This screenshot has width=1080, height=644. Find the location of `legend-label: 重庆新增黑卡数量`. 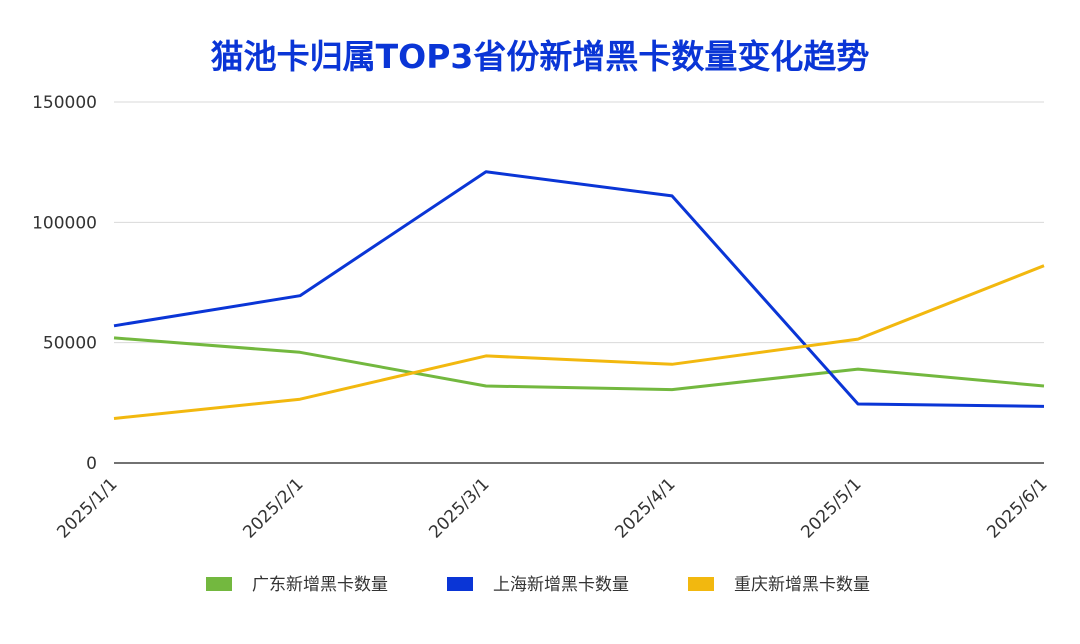

legend-label: 重庆新增黑卡数量 is located at coordinates (802, 585).